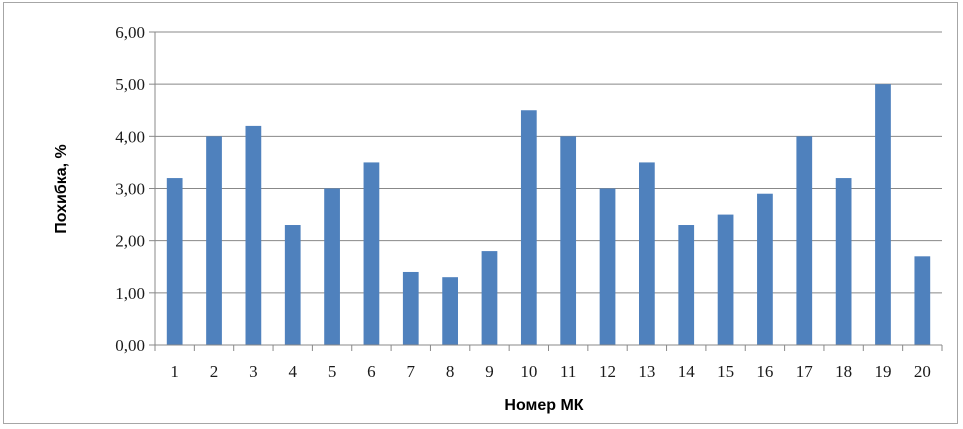 The image size is (963, 429). I want to click on x-tick-labels: 1 2 3 4 5 6 7 8 9 10 11 12 13 14 15 16 17 18 19 20, so click(550, 371).